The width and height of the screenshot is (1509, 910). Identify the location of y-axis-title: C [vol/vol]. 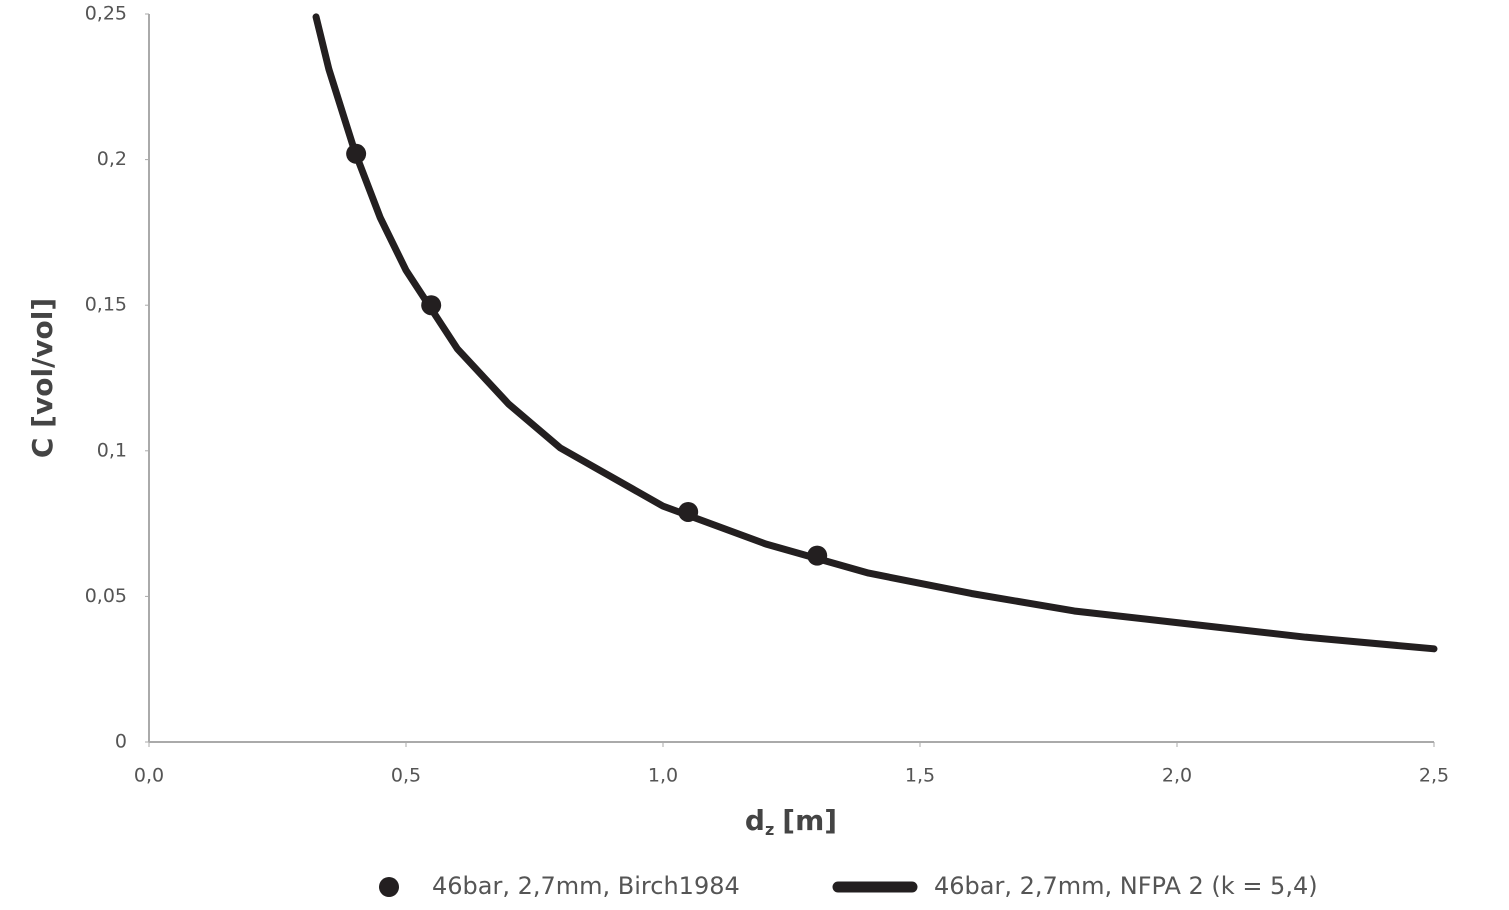
(42, 378).